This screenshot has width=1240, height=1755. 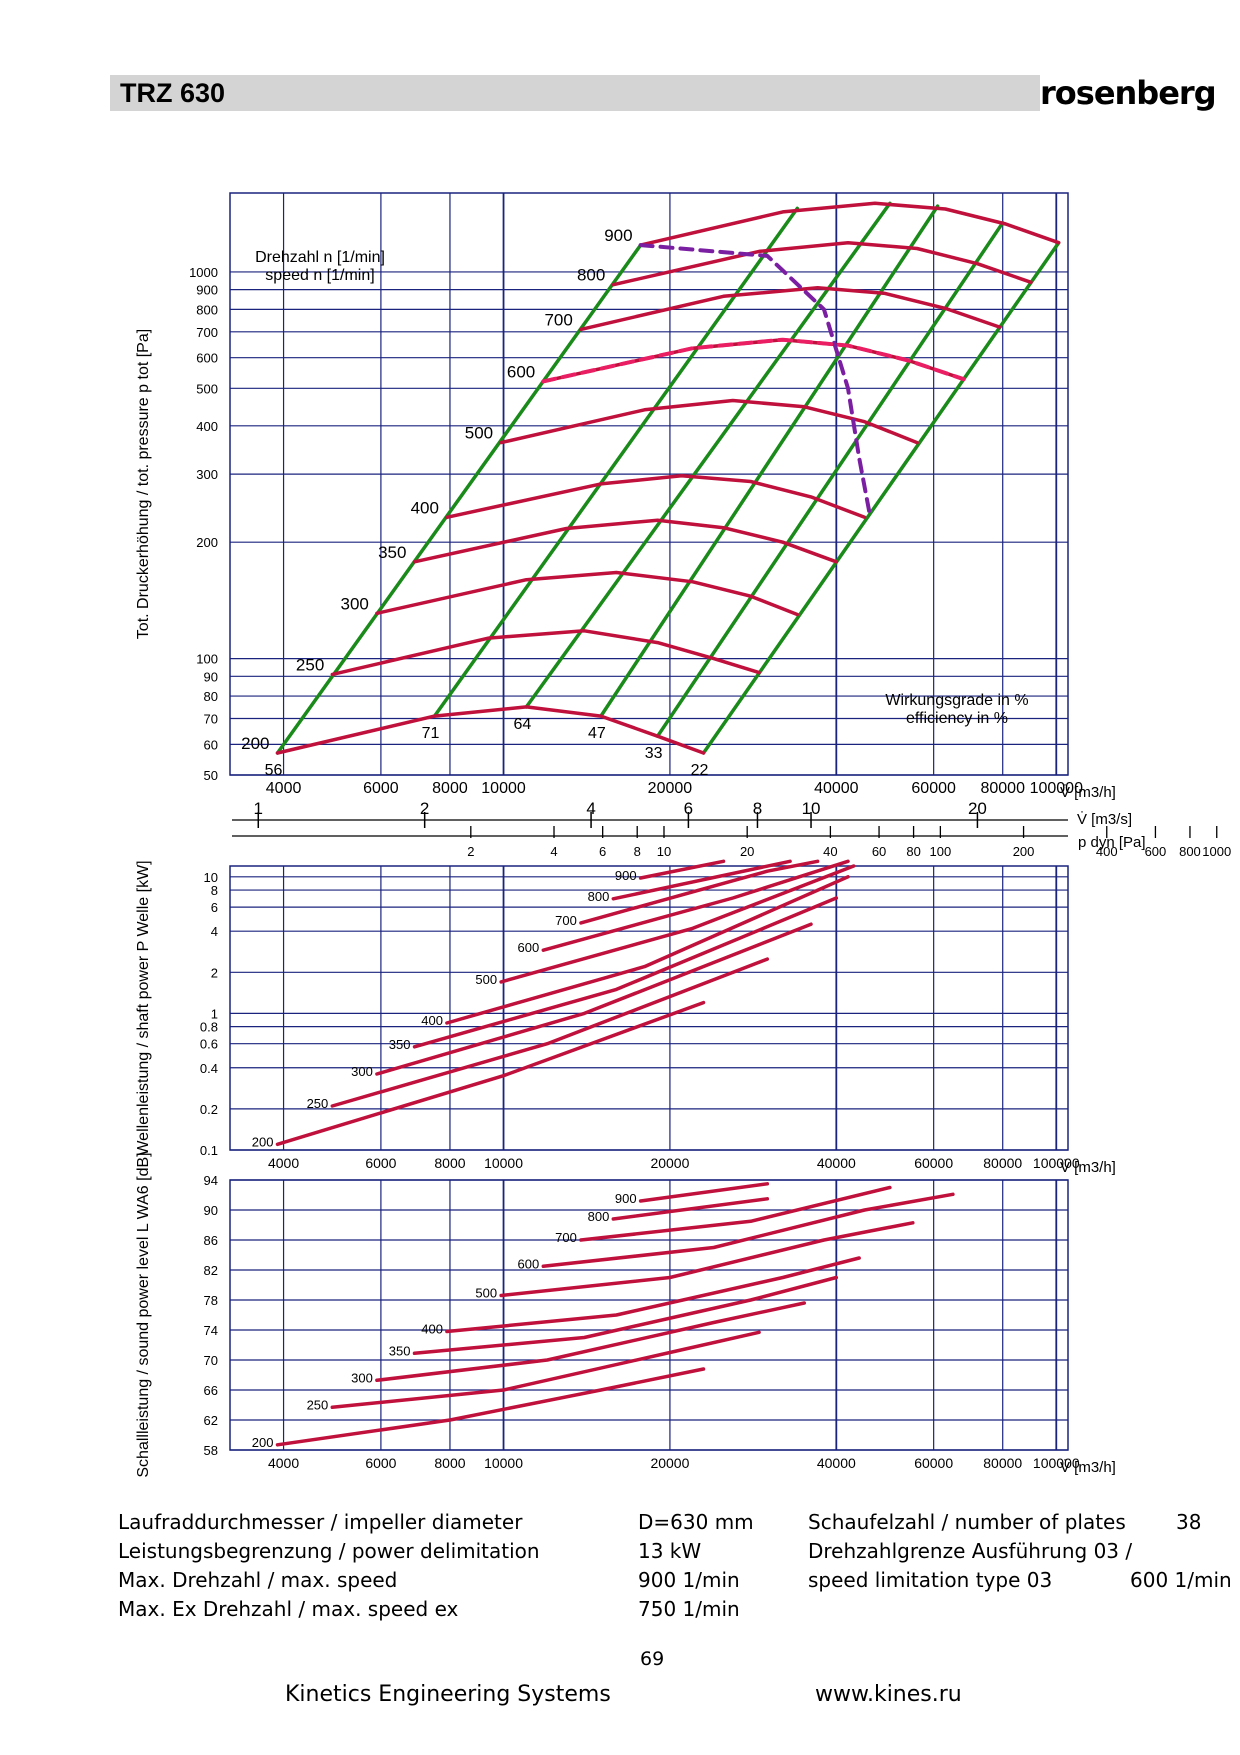 I want to click on y-tick-label: 86, so click(x=211, y=1240).